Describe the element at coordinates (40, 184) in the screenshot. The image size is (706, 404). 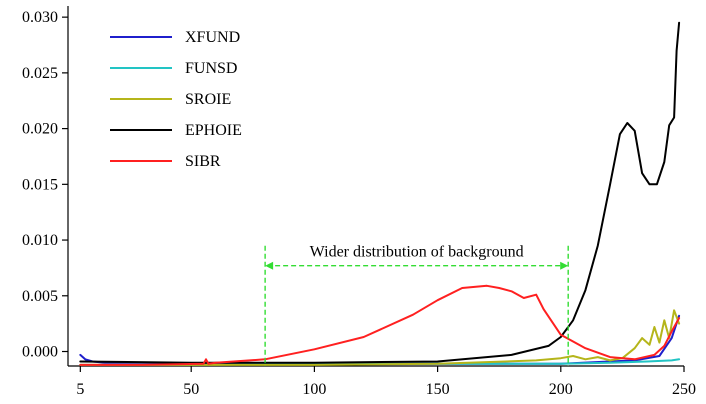
I see `y-tick-label: 0.015` at that location.